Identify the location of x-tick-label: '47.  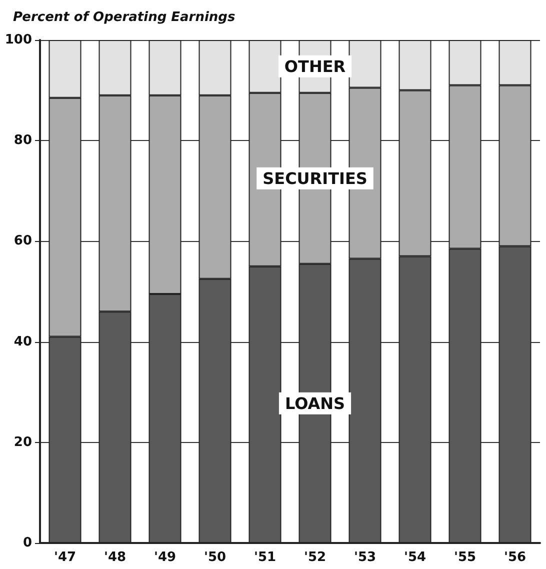
(65, 557).